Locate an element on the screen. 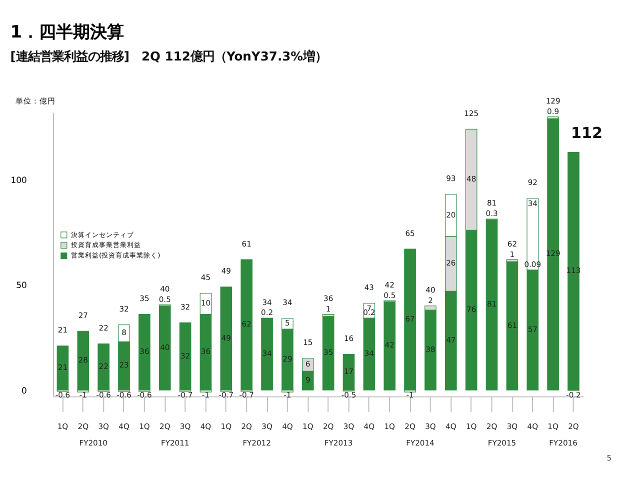 The image size is (640, 480). text: FY2014 is located at coordinates (420, 443).